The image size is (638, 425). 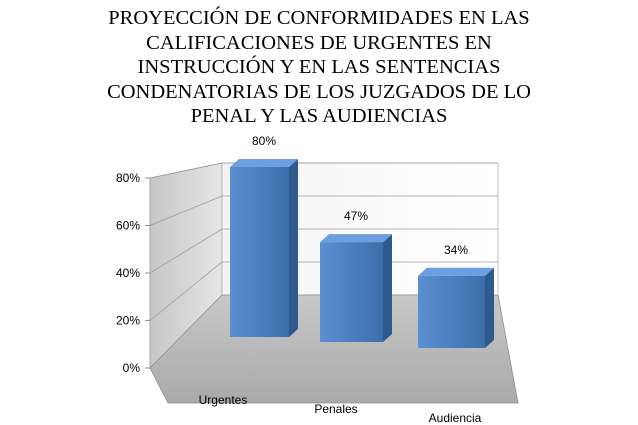 I want to click on data-label: 80%, so click(x=264, y=141).